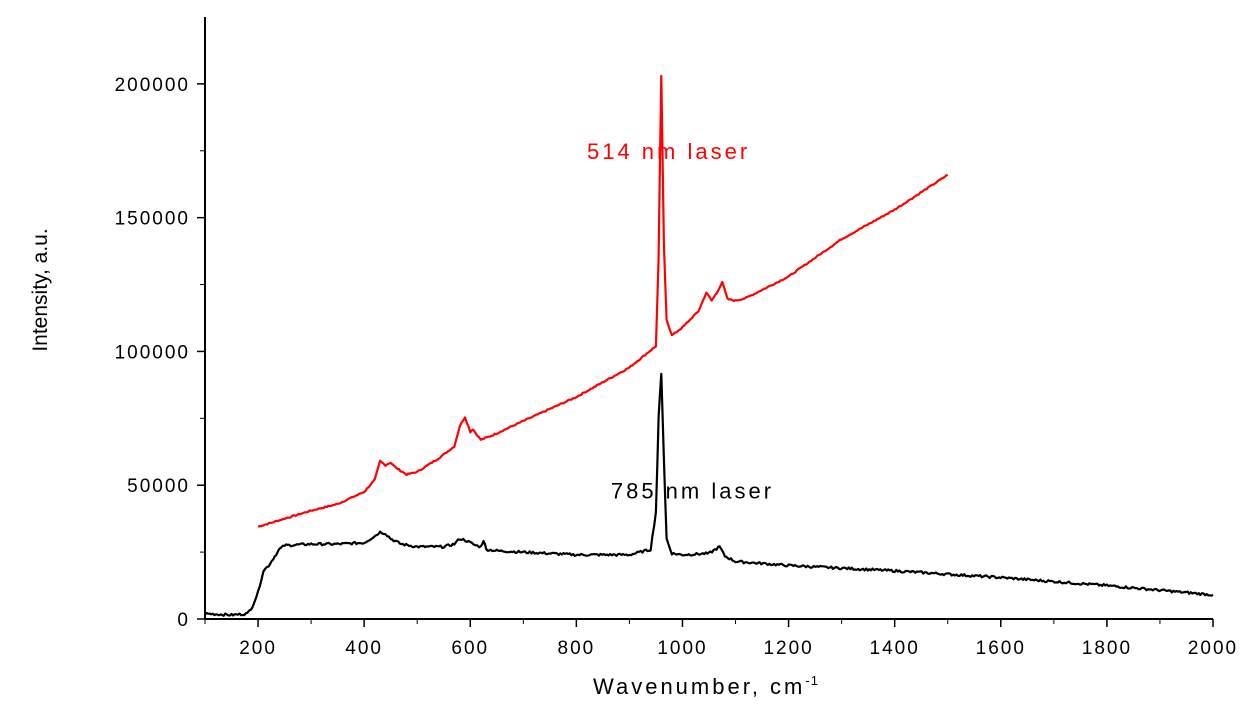 The width and height of the screenshot is (1250, 707). I want to click on x-axis-title: Wavenumber, cm-1, so click(706, 686).